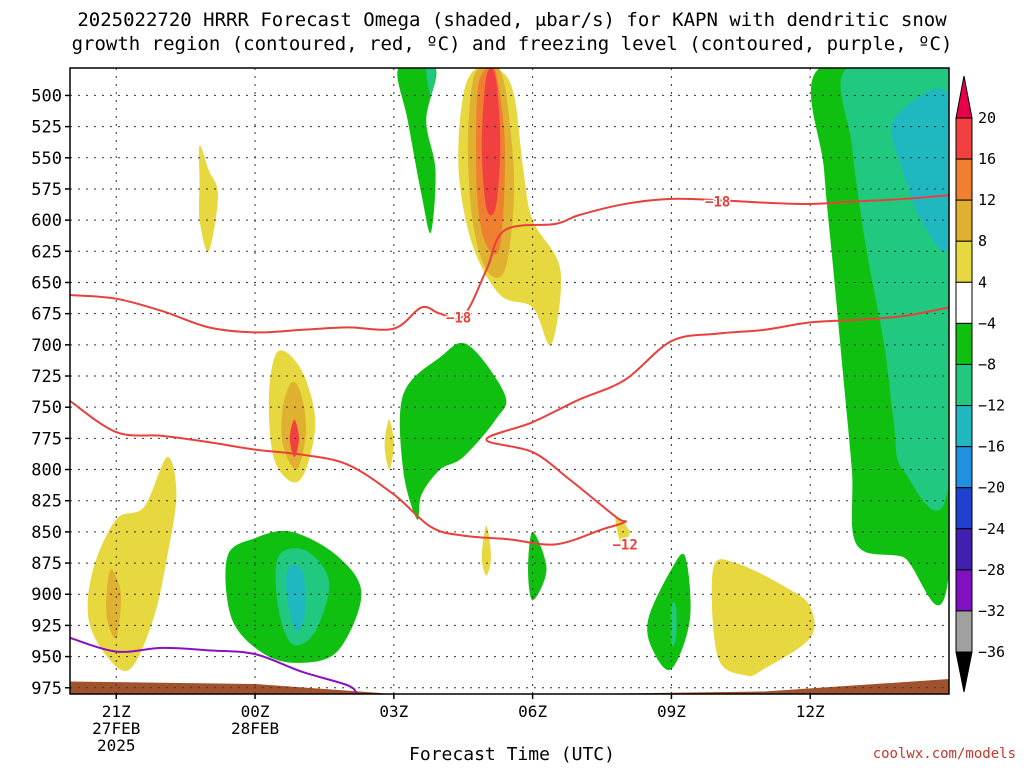 The width and height of the screenshot is (1024, 768). I want to click on y-tick-label-650: 650, so click(46, 283).